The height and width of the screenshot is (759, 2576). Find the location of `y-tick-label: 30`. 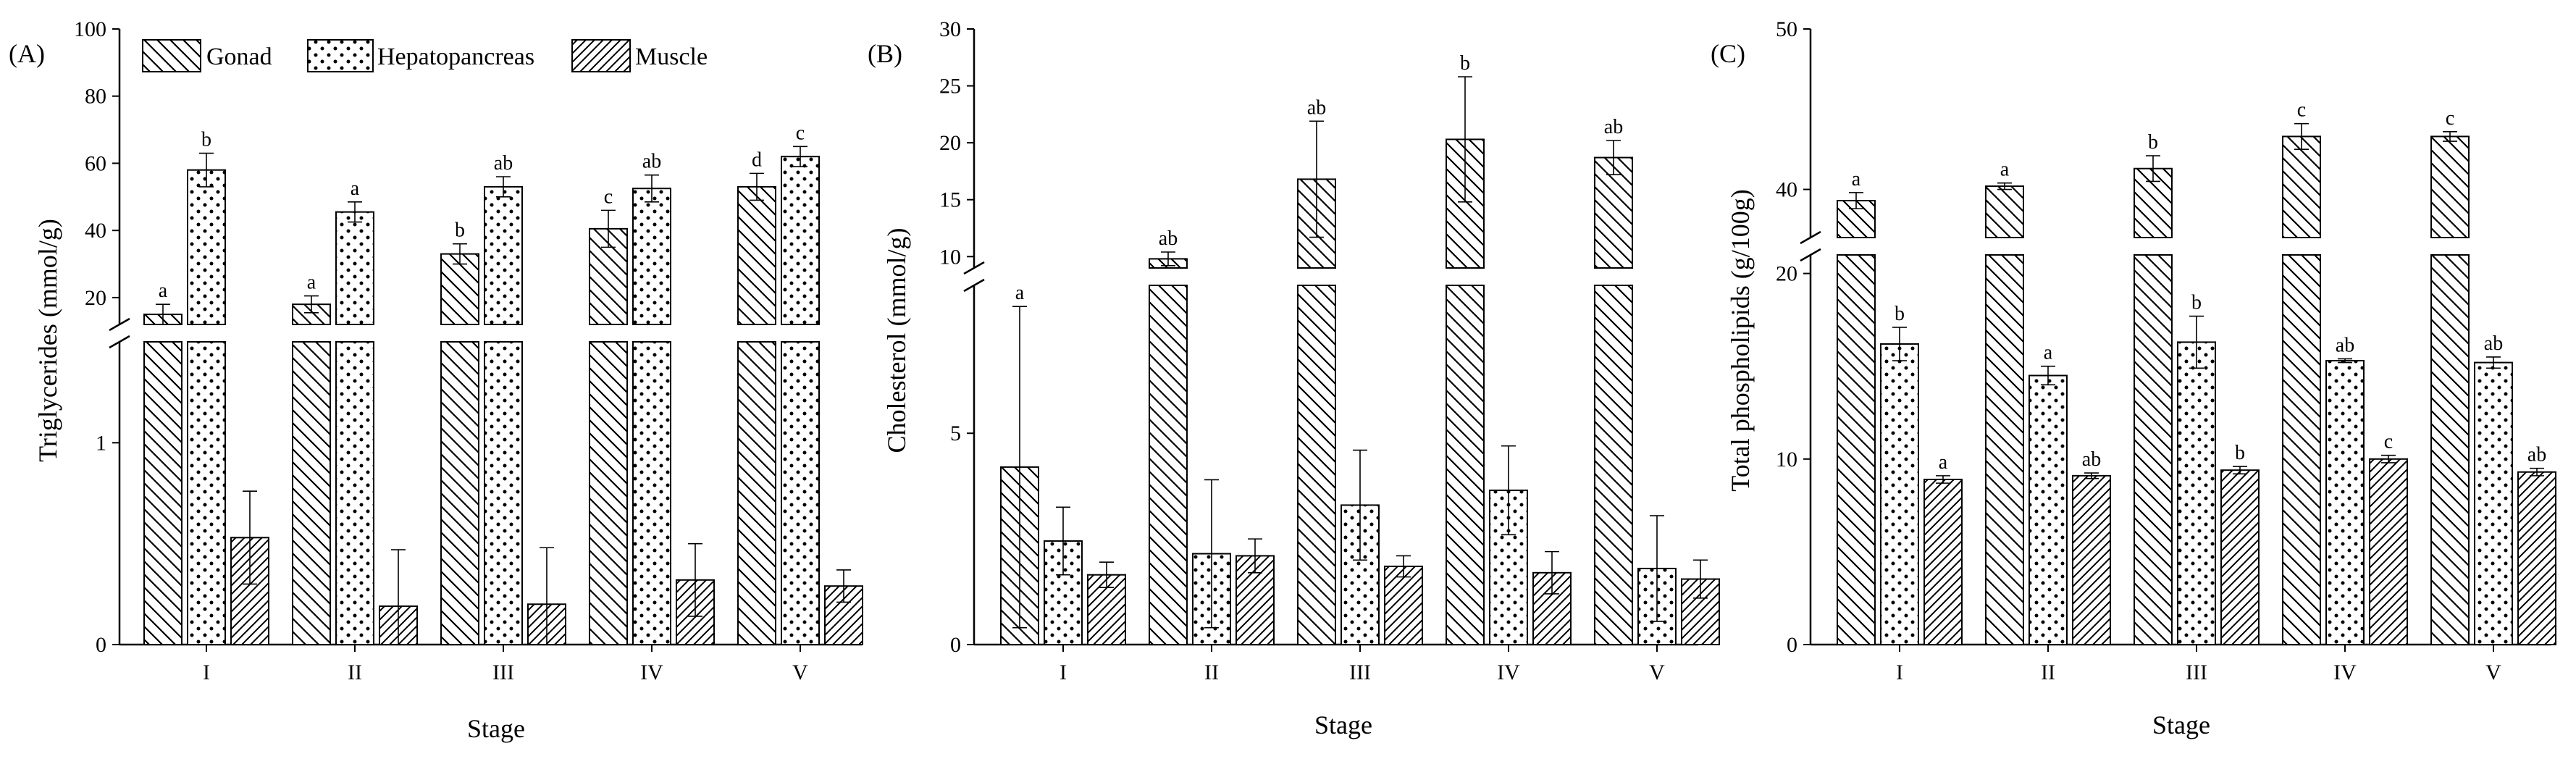

y-tick-label: 30 is located at coordinates (950, 29).